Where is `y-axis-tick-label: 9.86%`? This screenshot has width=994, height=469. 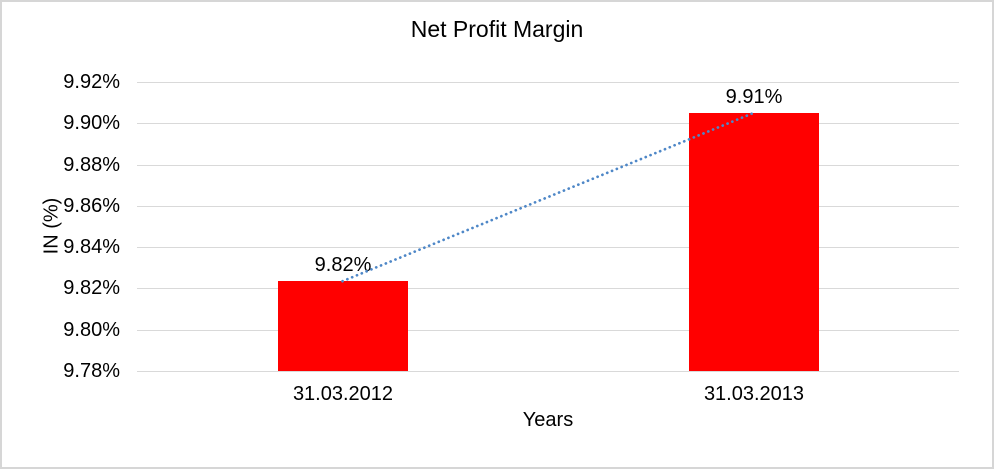 y-axis-tick-label: 9.86% is located at coordinates (91, 206).